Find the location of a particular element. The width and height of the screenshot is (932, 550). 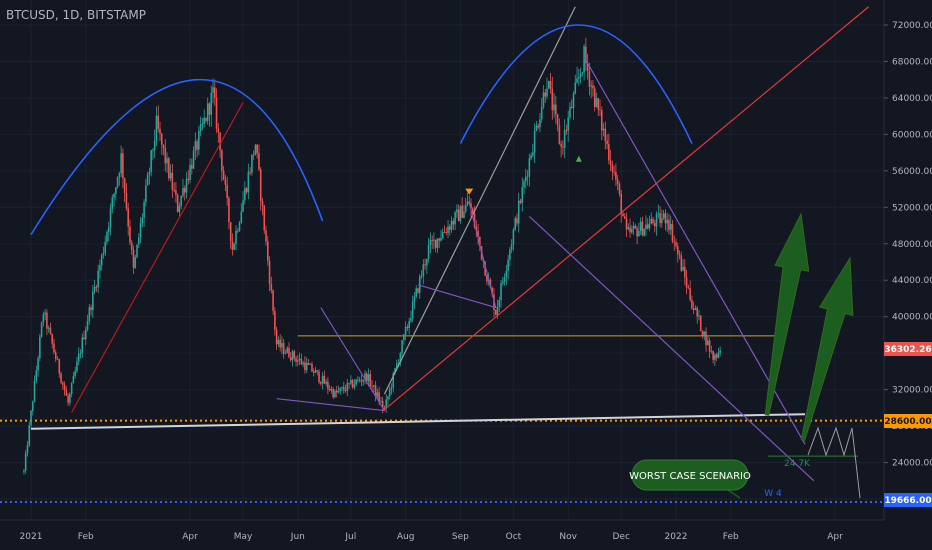

y-tick-label: 56000.00 is located at coordinates (912, 172).